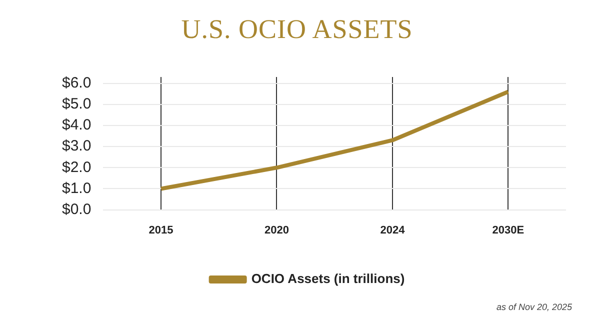  I want to click on y-tick-label: $3.0, so click(77, 146).